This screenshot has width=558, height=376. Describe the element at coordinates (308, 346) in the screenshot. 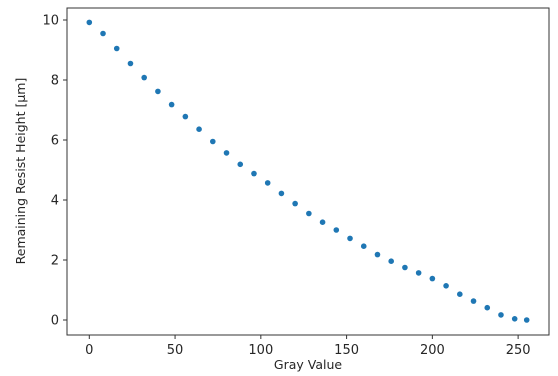

I see `x-axis: 0 50 100 150 200 250` at that location.